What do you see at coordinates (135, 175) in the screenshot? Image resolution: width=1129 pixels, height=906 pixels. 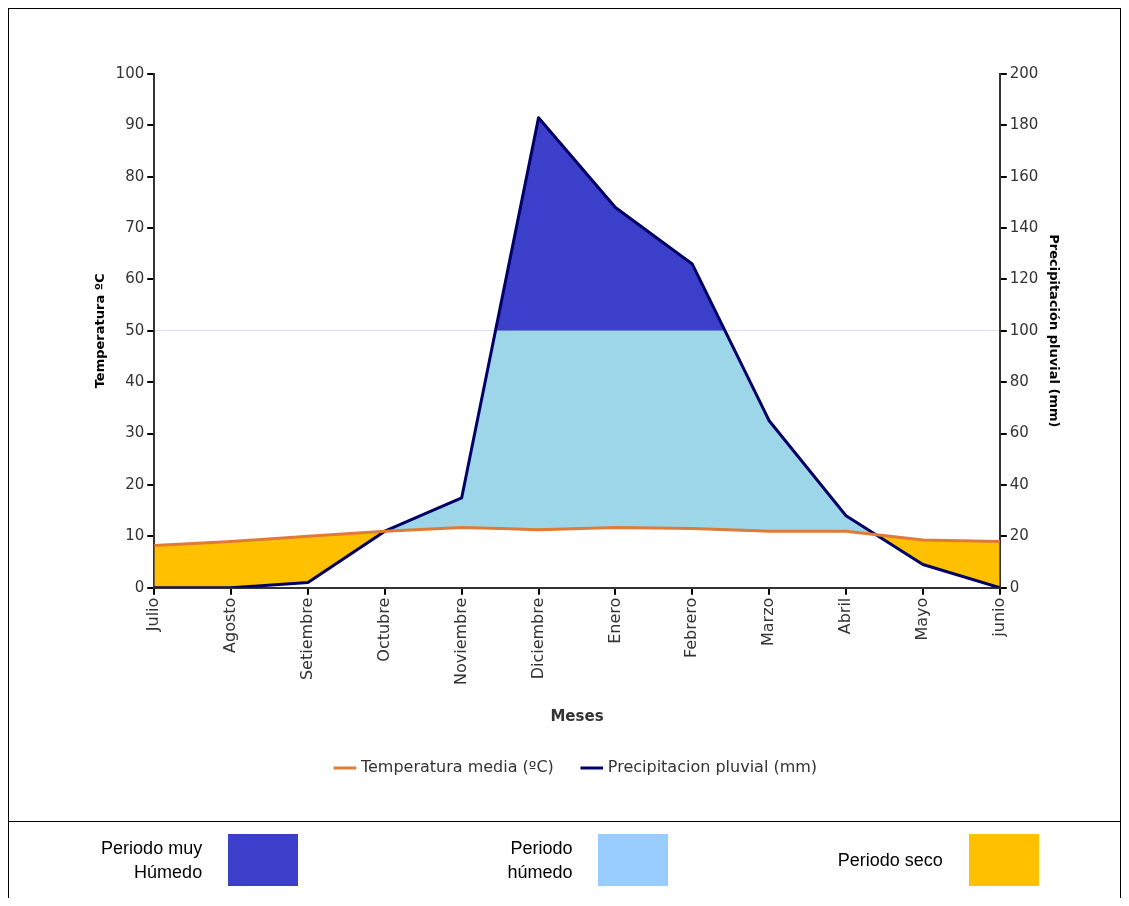 I see `y-tick-label: 80` at bounding box center [135, 175].